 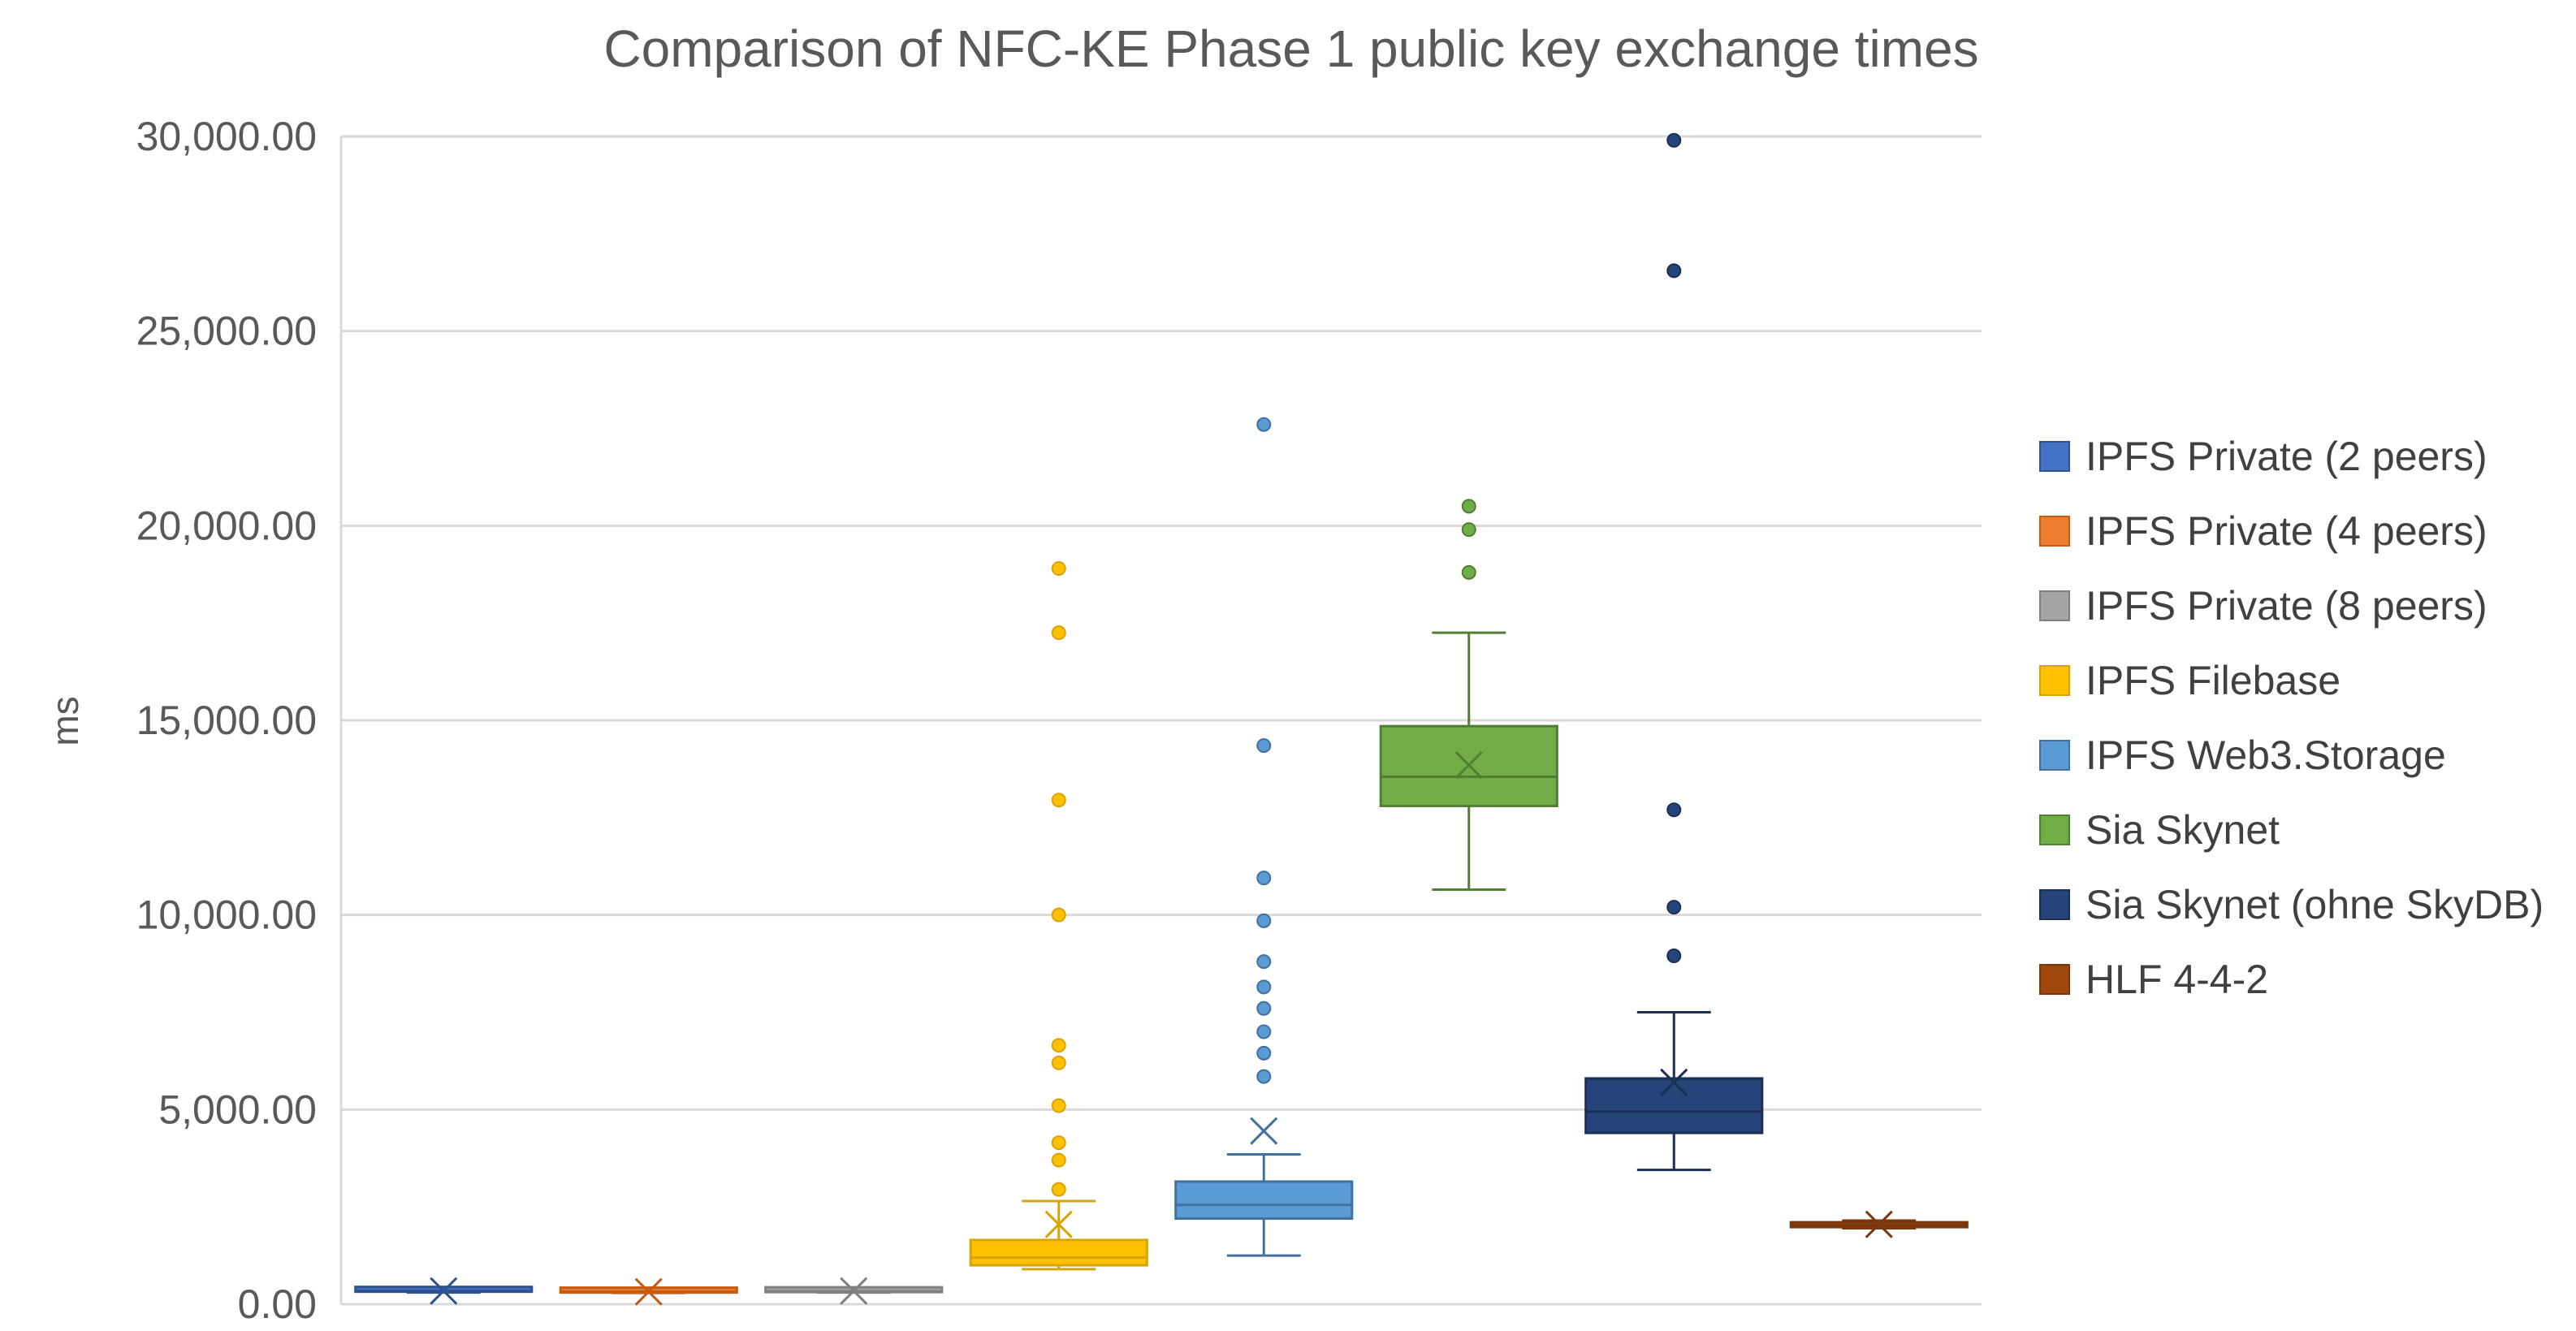 What do you see at coordinates (238, 1109) in the screenshot?
I see `y-tick-label: 5,000.00` at bounding box center [238, 1109].